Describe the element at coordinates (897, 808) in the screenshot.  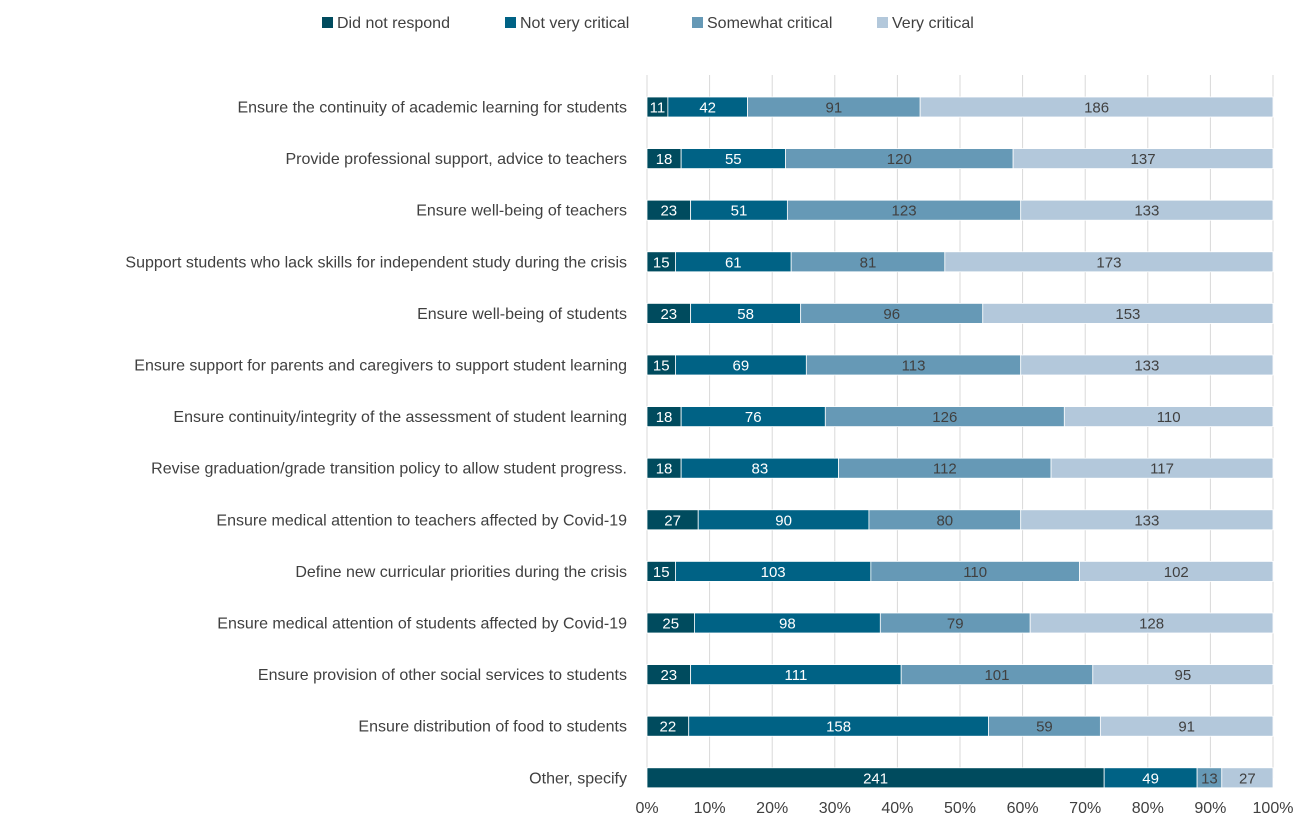
I see `x-tick-label: 40%` at that location.